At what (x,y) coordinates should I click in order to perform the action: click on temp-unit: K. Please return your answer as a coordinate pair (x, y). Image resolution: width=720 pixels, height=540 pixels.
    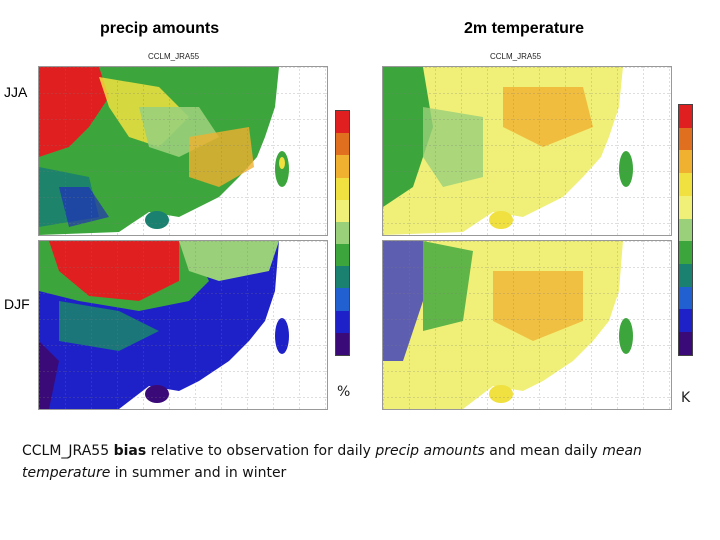
    Looking at the image, I should click on (686, 398).